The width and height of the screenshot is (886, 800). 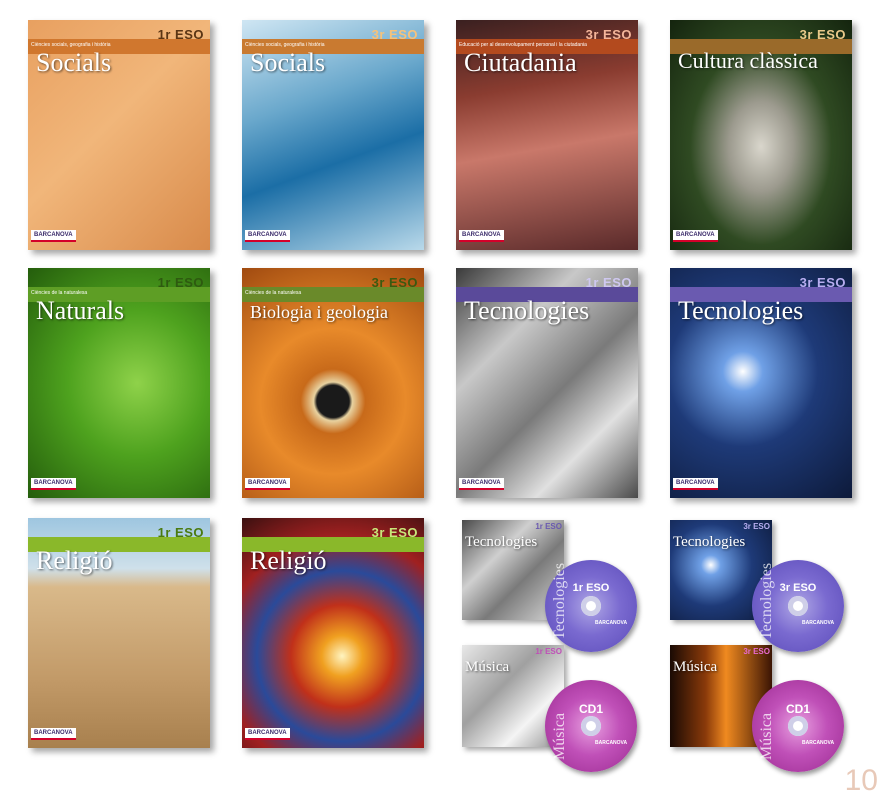 I want to click on disc-label: 1r ESO, so click(x=591, y=588).